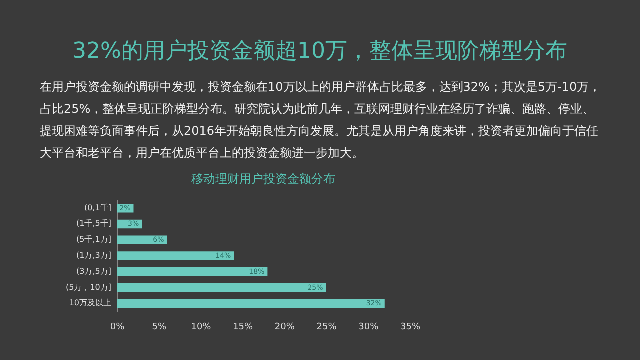 The height and width of the screenshot is (360, 640). What do you see at coordinates (118, 327) in the screenshot?
I see `x-tick-label: 0%` at bounding box center [118, 327].